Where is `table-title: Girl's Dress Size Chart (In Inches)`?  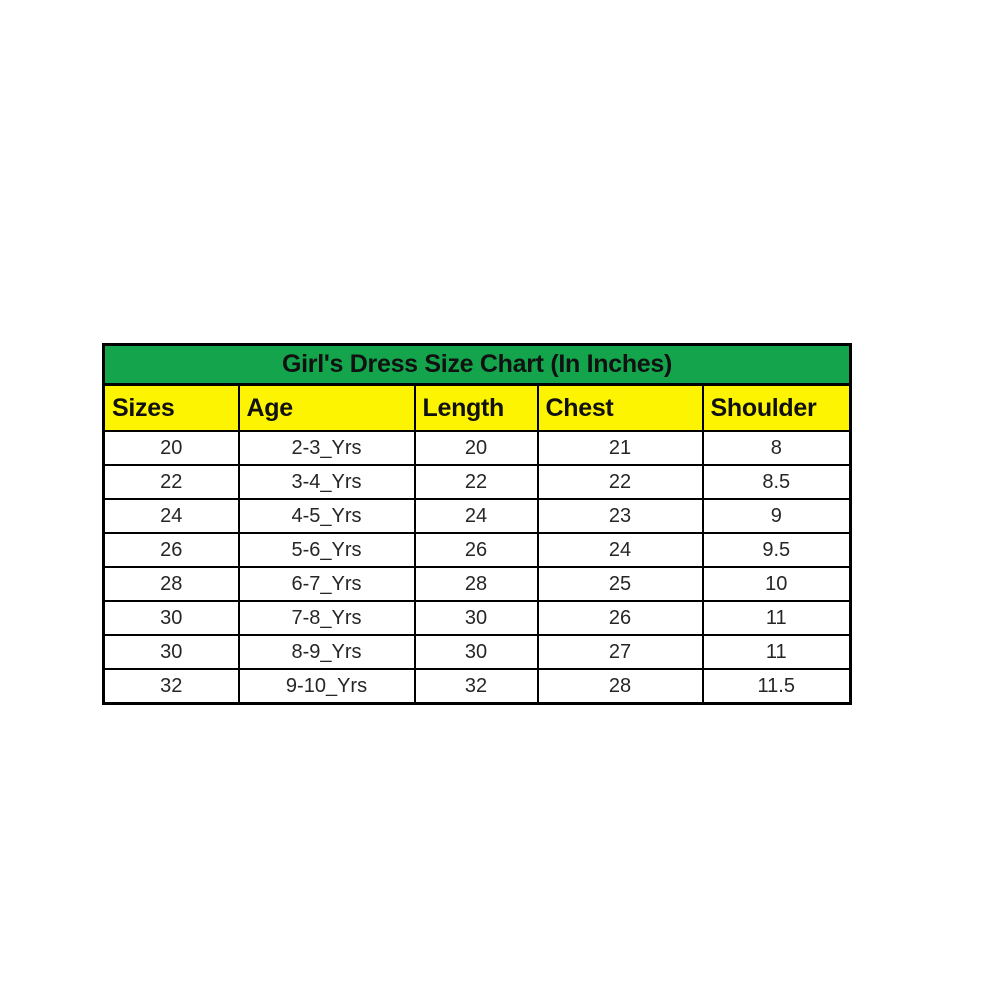
table-title: Girl's Dress Size Chart (In Inches) is located at coordinates (477, 364).